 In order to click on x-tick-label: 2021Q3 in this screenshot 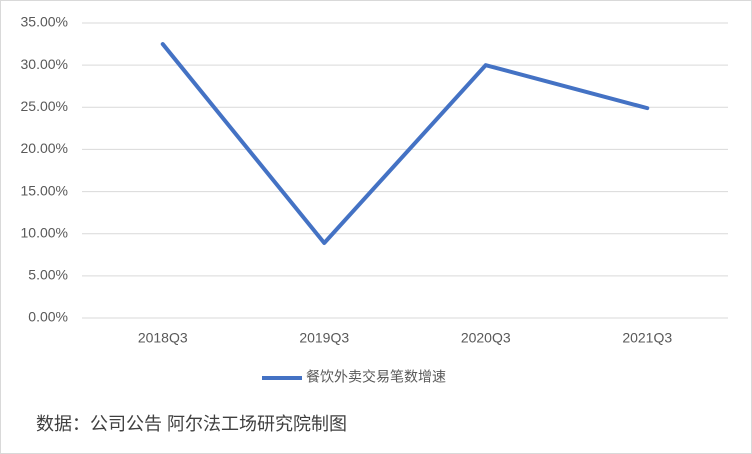, I will do `click(647, 338)`.